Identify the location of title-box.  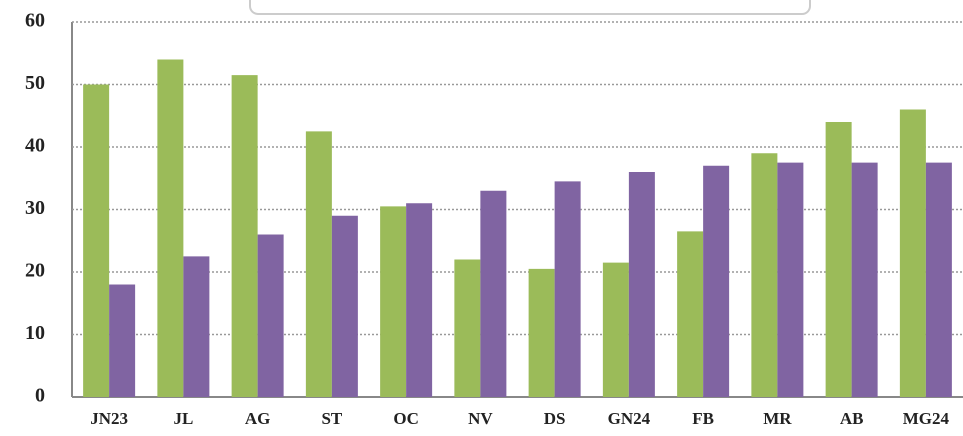
(530, 7).